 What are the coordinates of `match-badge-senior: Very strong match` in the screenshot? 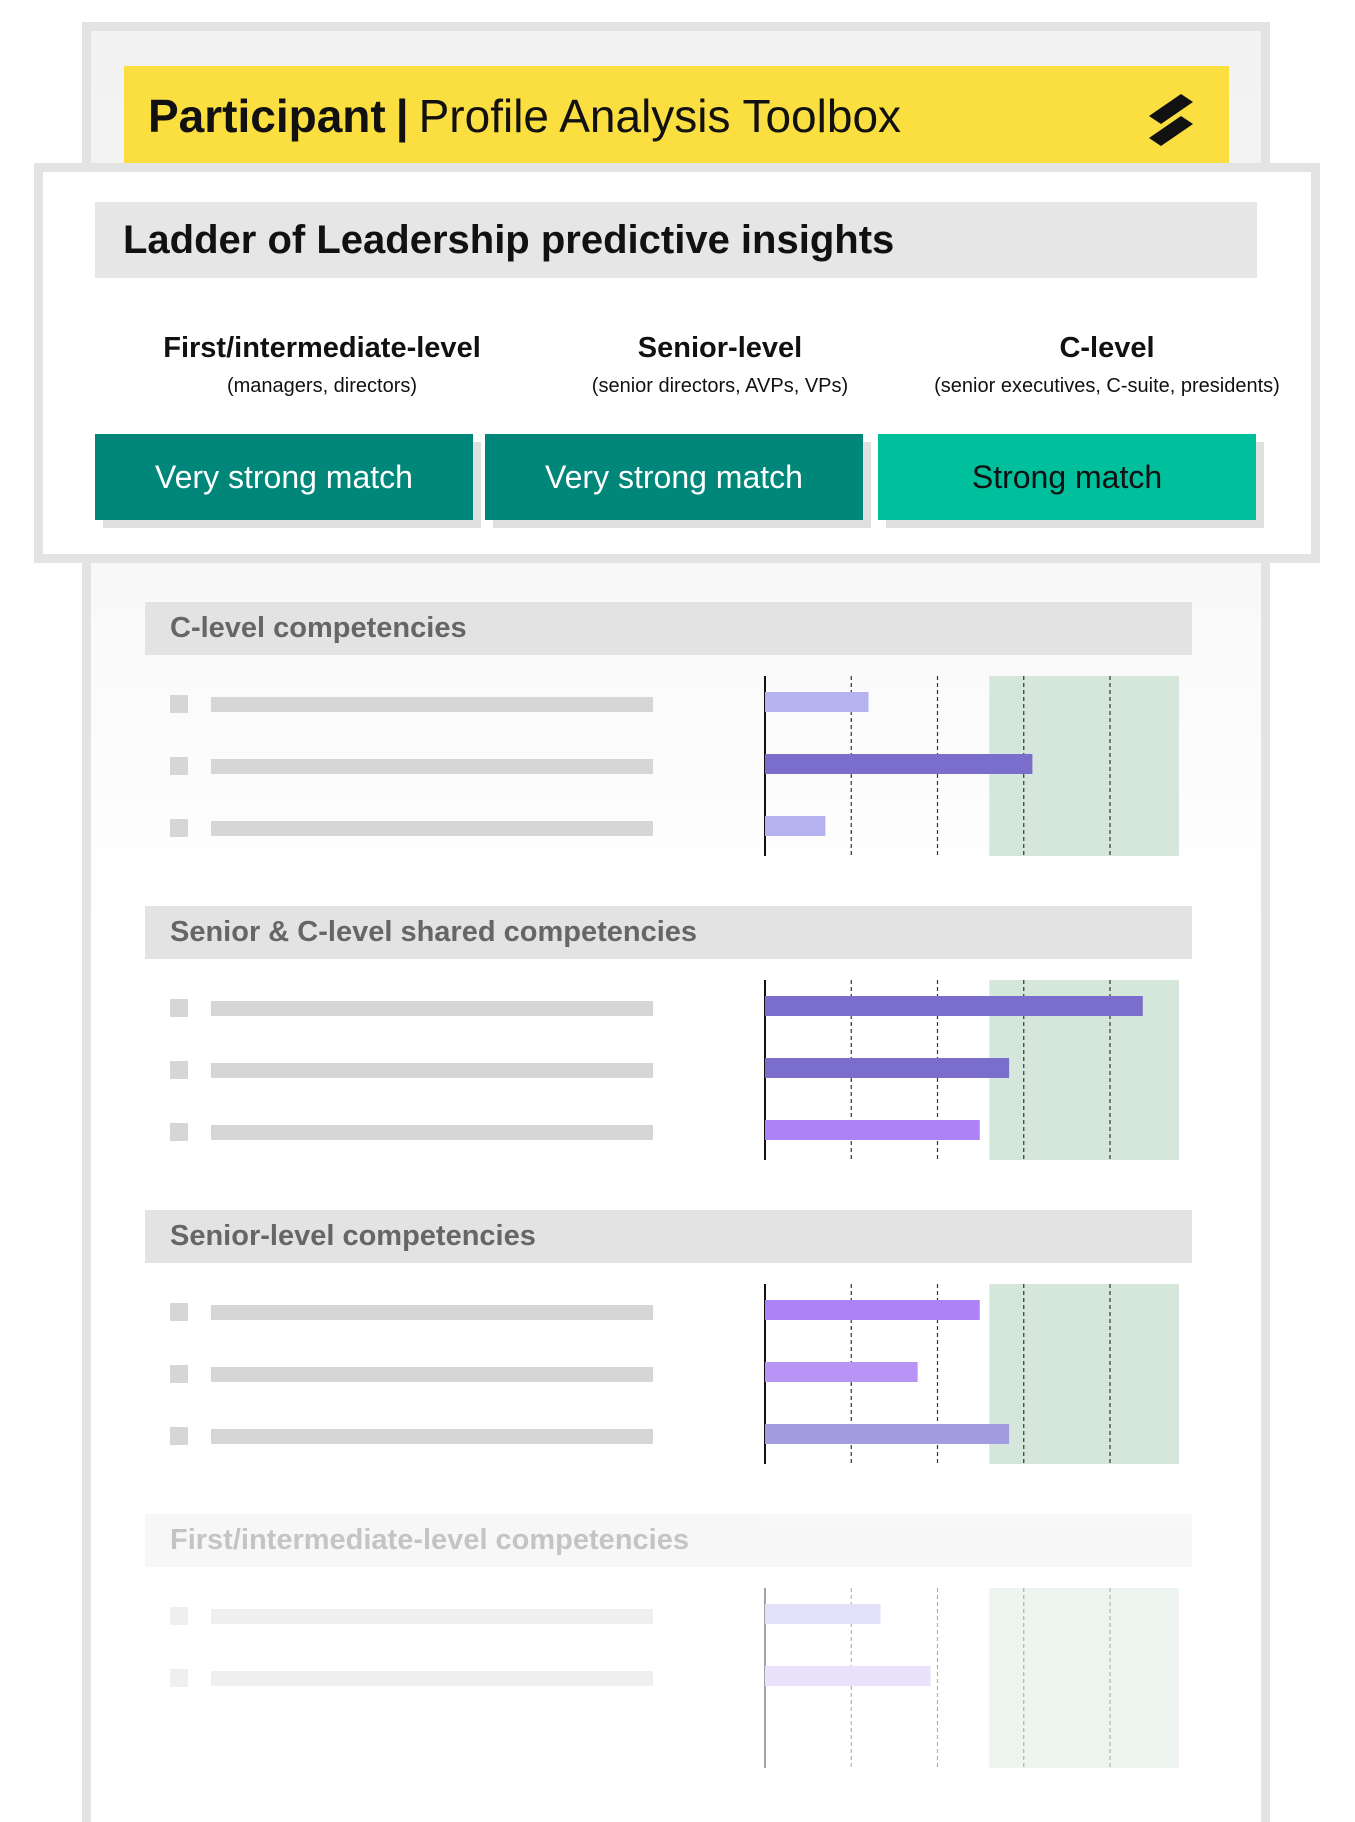 It's located at (674, 477).